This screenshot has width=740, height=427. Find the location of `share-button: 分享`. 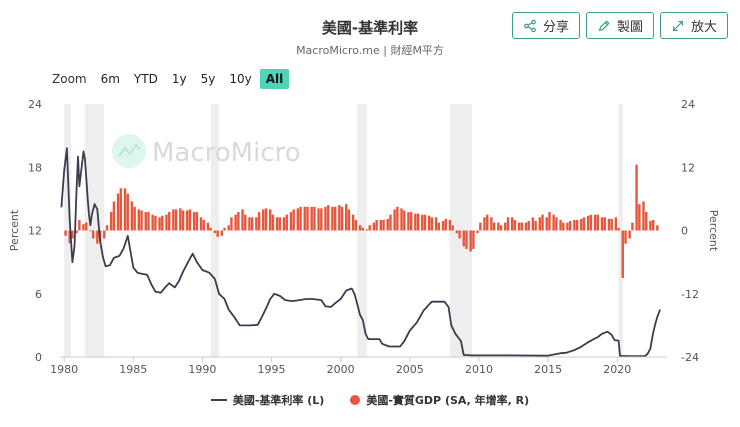

share-button: 分享 is located at coordinates (545, 25).